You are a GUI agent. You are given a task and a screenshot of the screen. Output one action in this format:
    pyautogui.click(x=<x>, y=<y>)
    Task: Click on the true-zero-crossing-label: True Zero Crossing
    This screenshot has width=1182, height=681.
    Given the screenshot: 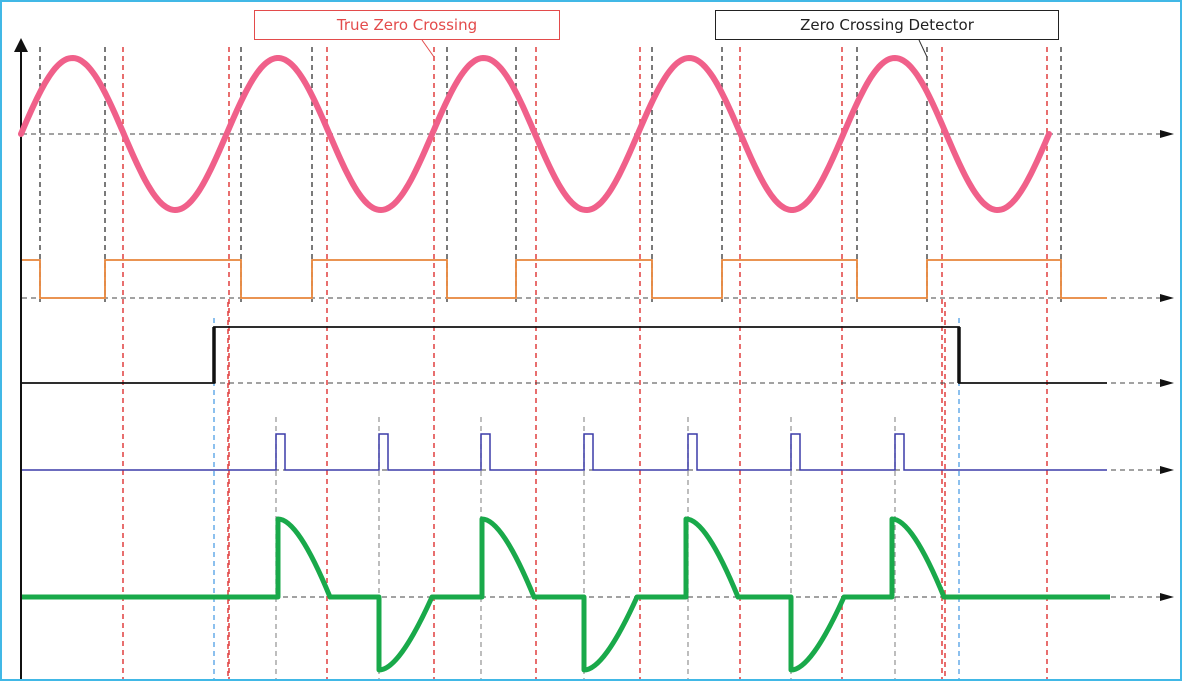 What is the action you would take?
    pyautogui.click(x=407, y=25)
    